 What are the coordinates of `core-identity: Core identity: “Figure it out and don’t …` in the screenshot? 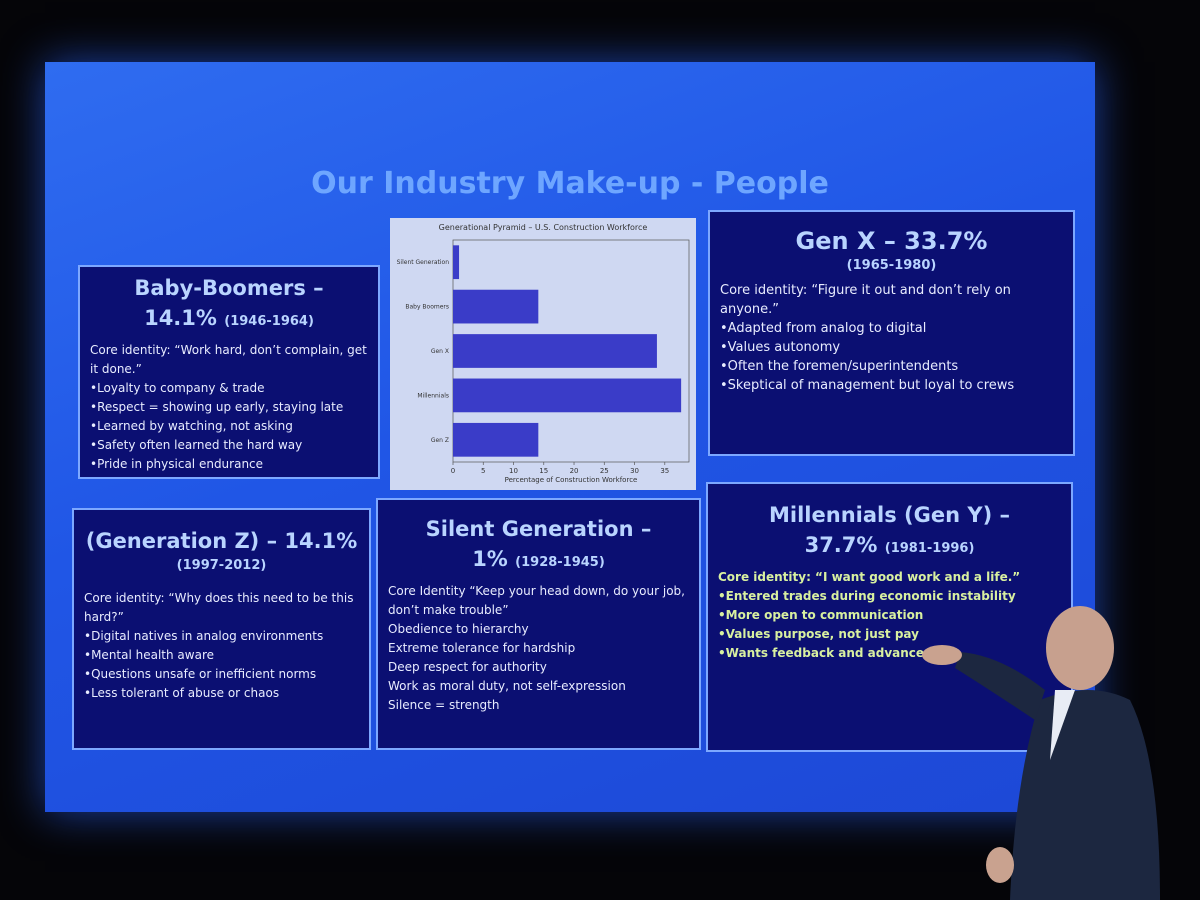 It's located at (865, 300).